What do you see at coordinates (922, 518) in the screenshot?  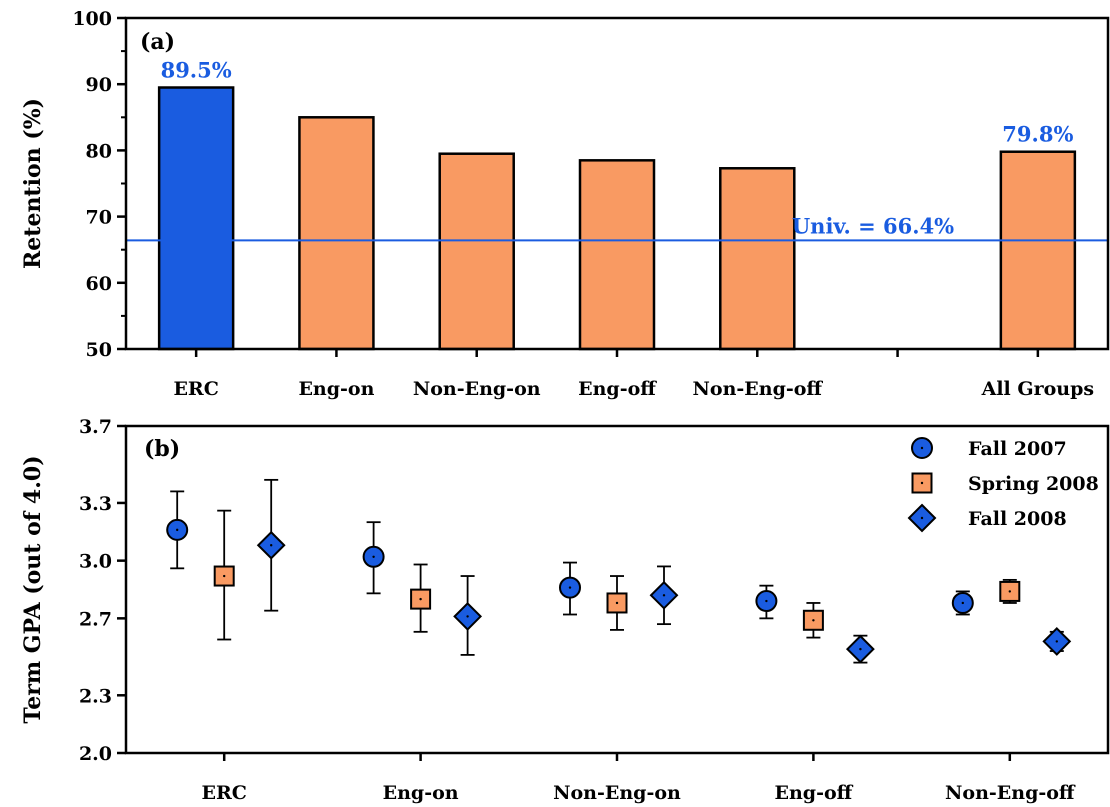 I see `legend-marker-fall-2008-center-dot` at bounding box center [922, 518].